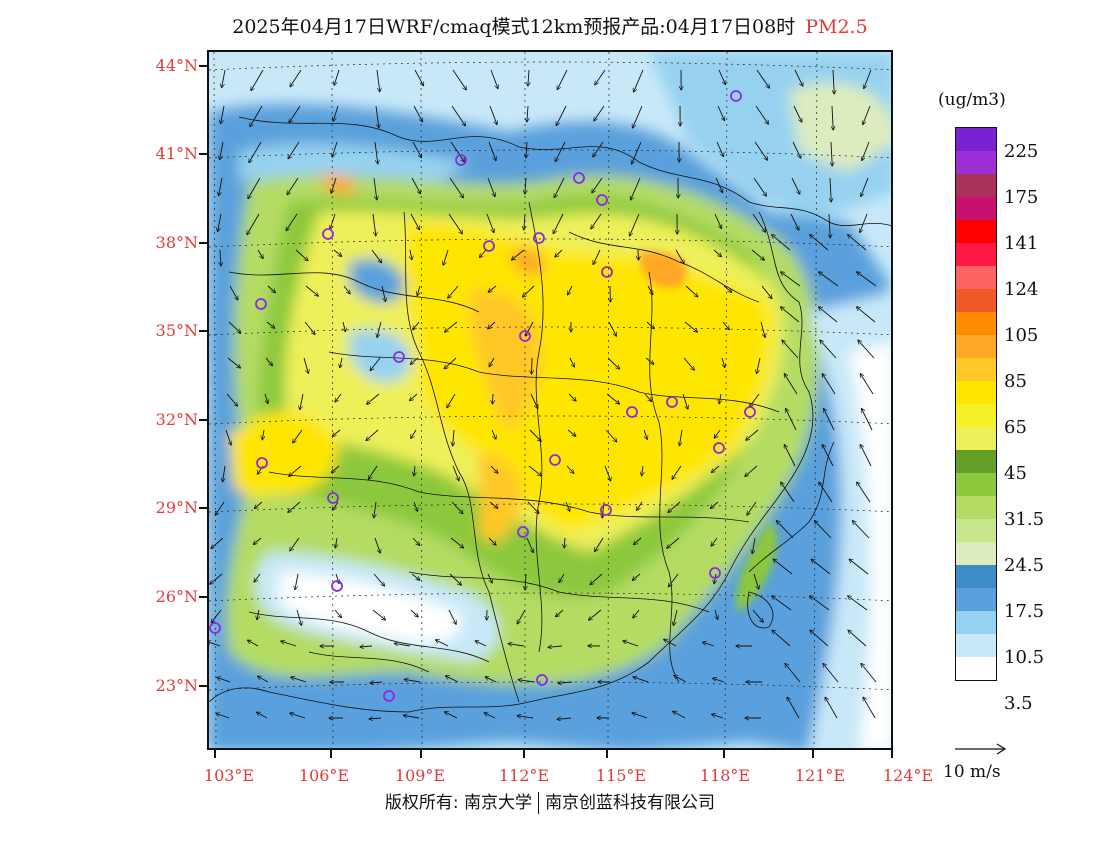 This screenshot has width=1100, height=850. What do you see at coordinates (176, 153) in the screenshot?
I see `lat-label: 41°N` at bounding box center [176, 153].